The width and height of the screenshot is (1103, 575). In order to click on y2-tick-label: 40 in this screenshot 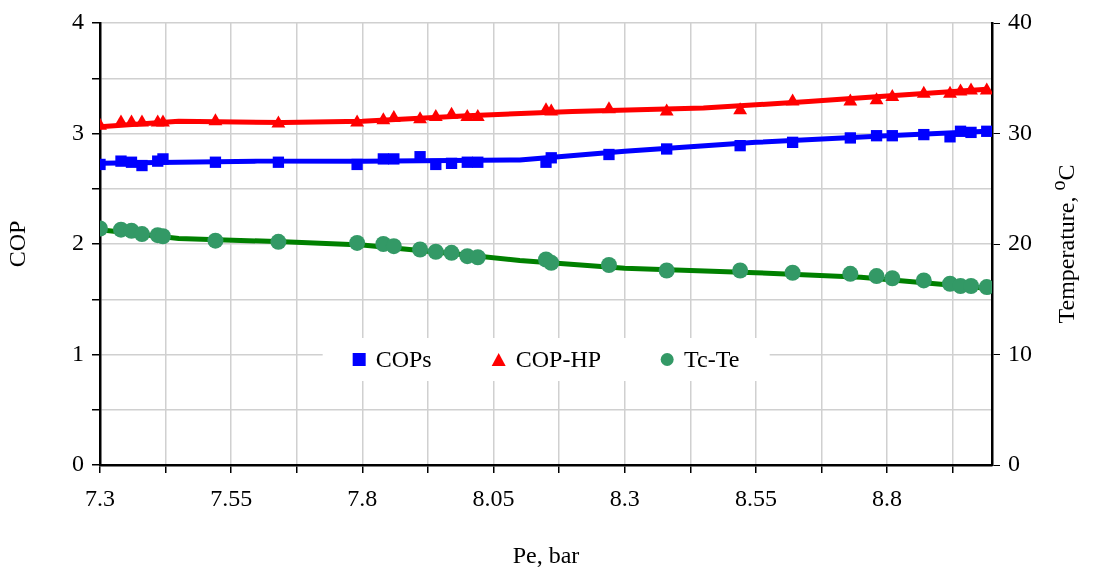, I will do `click(1020, 21)`.